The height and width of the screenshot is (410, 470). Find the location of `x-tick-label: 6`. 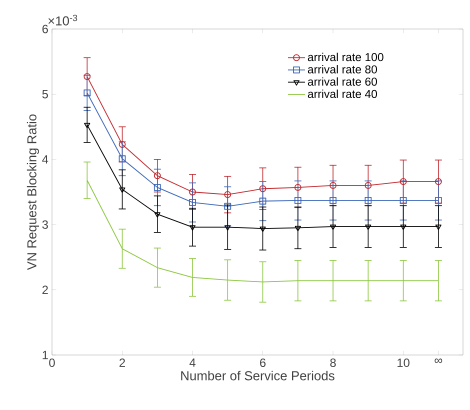

x-tick-label: 6 is located at coordinates (263, 362).